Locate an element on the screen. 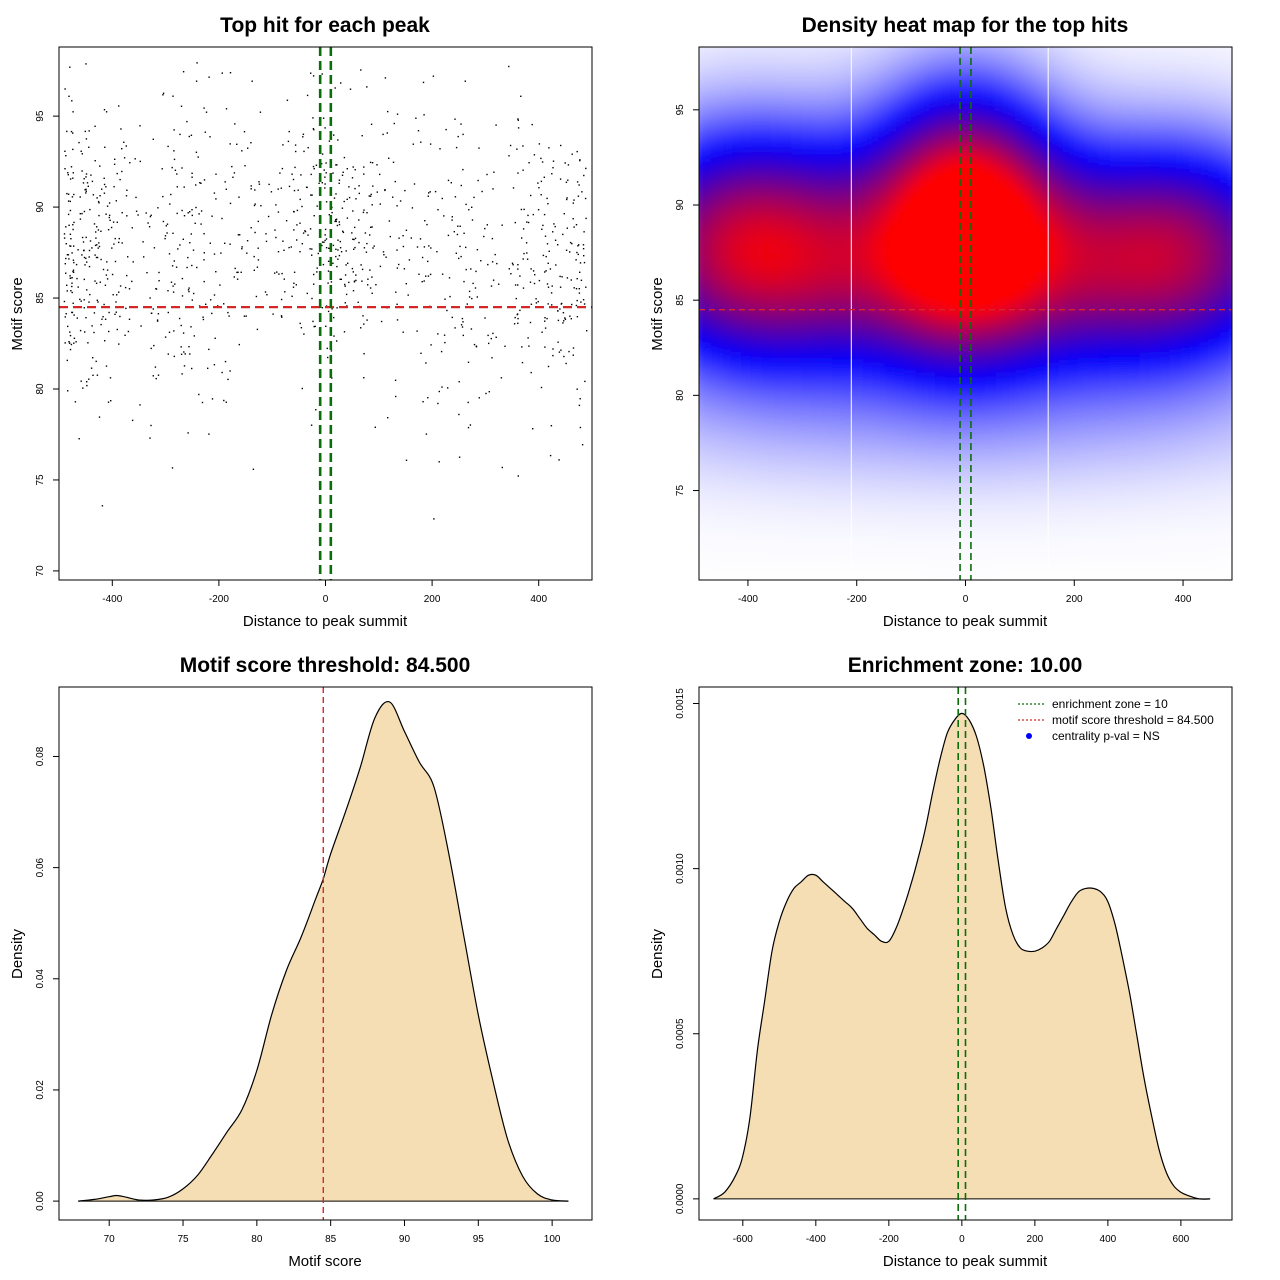 This screenshot has height=1280, width=1280. heatmap-x-ticks: -400 -200 0 200 400 is located at coordinates (965, 592).